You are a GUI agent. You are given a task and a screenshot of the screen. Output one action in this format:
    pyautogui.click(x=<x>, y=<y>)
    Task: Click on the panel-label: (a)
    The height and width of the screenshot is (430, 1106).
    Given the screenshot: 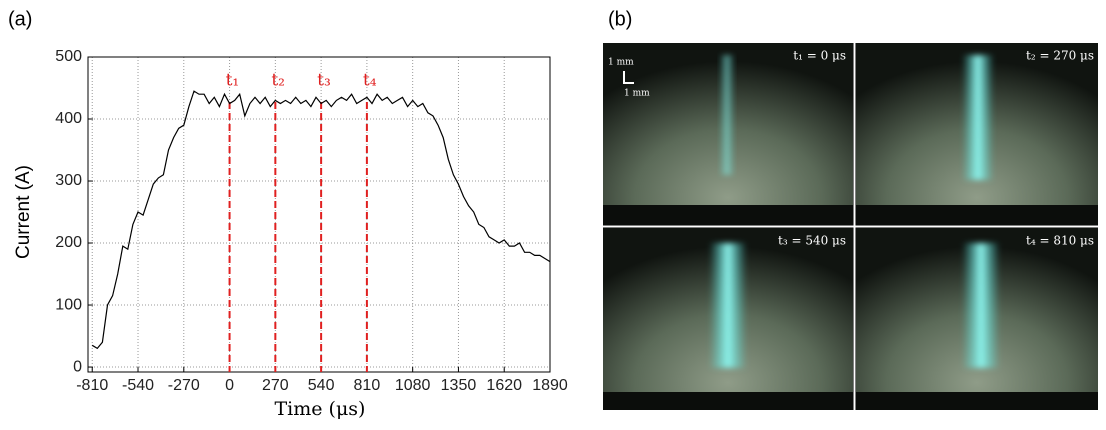 What is the action you would take?
    pyautogui.click(x=20, y=19)
    